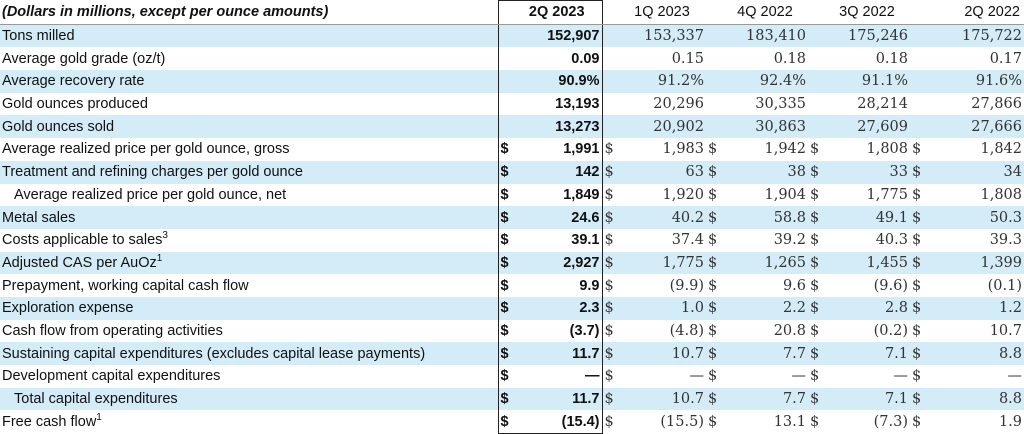  What do you see at coordinates (49, 421) in the screenshot?
I see `row-label-text: Free cash flow` at bounding box center [49, 421].